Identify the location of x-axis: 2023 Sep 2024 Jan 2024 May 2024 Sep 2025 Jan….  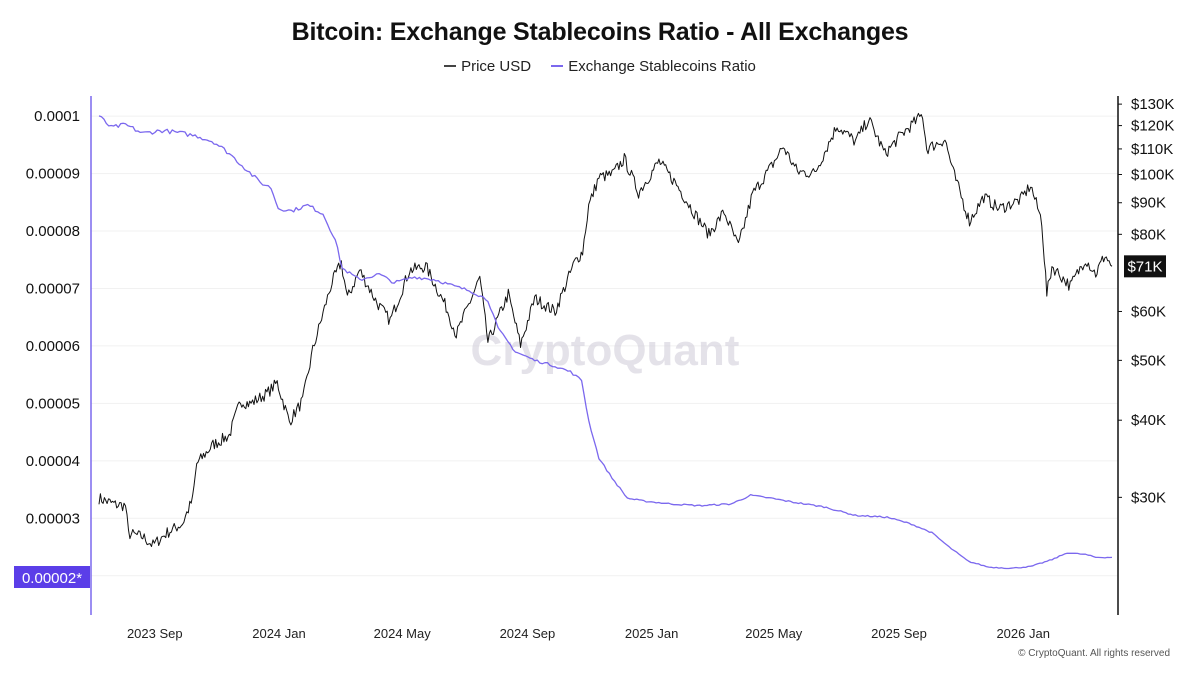
(588, 633).